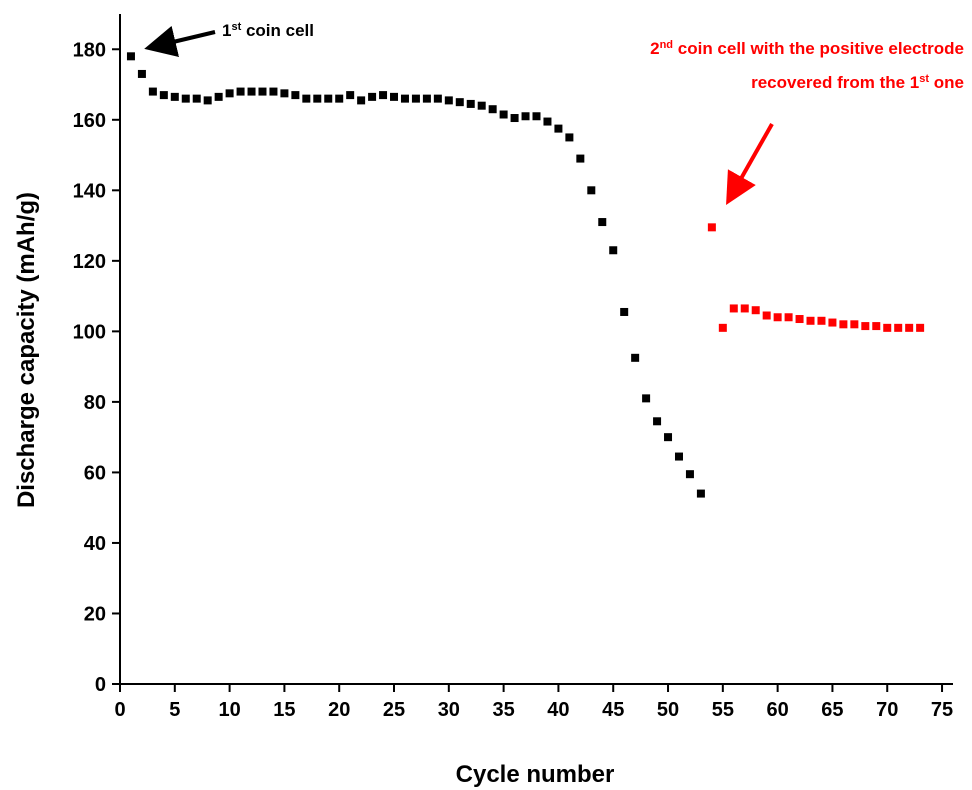 Image resolution: width=972 pixels, height=790 pixels. I want to click on x-tick-label: 0, so click(119, 710).